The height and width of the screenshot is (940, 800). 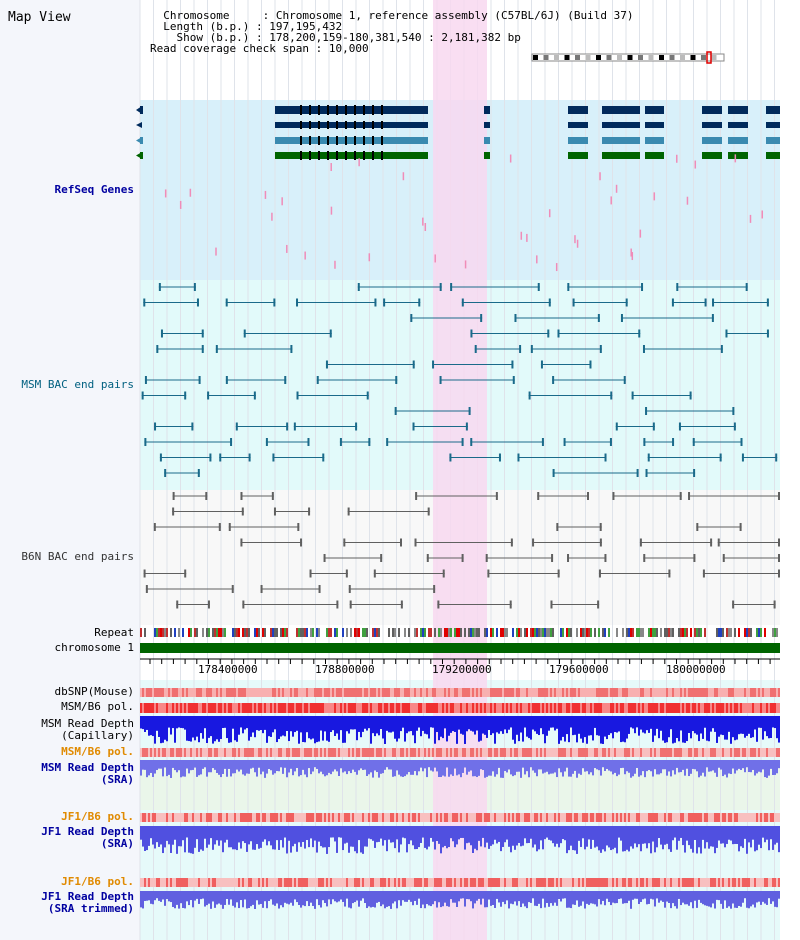 I want to click on track-label-chromosome: chromosome 1, so click(x=94, y=647).